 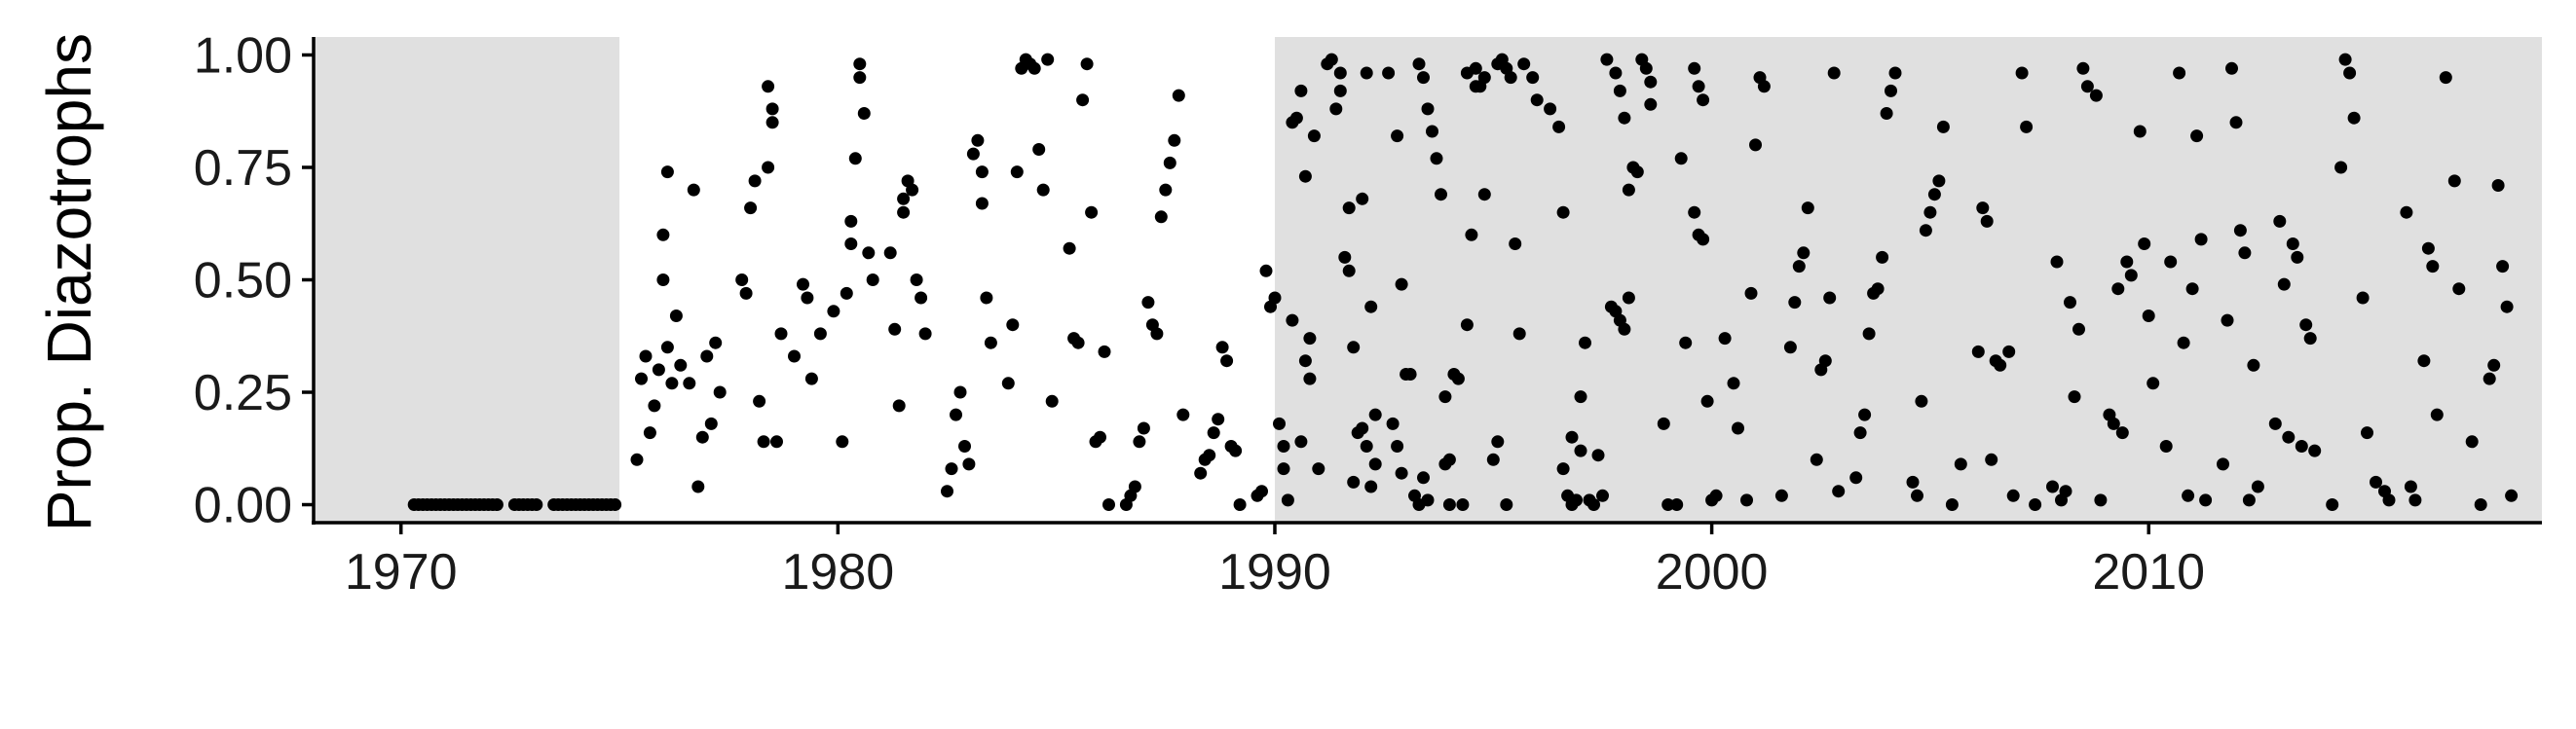 I want to click on y-tick-label: 0.75, so click(x=243, y=168).